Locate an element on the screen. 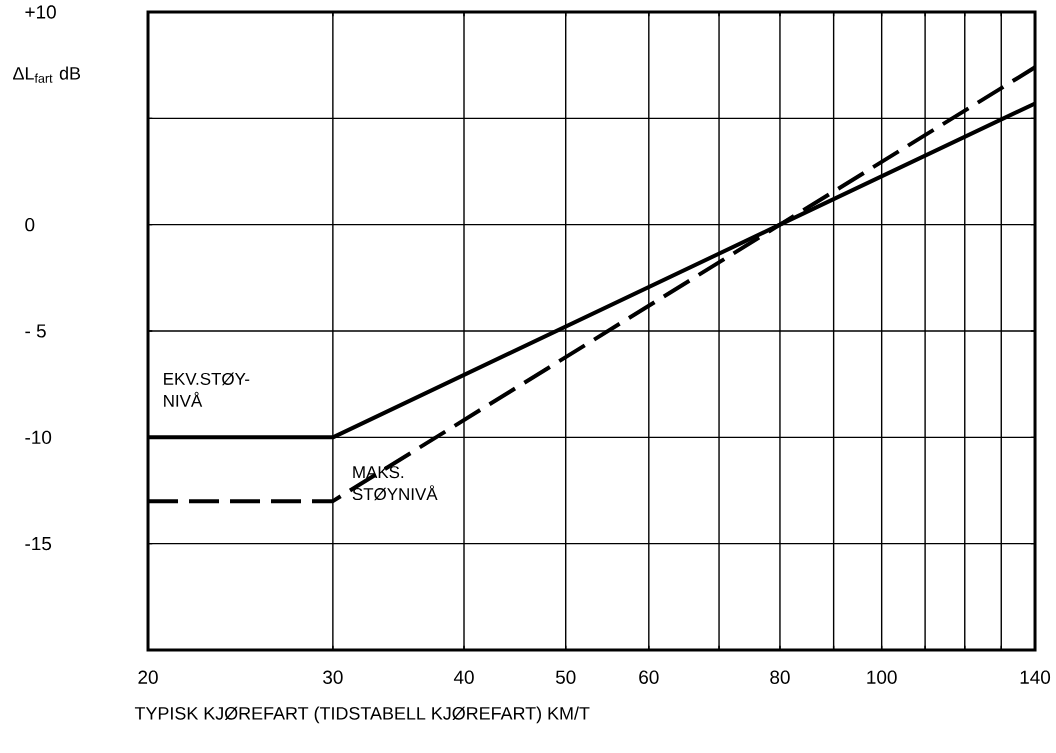  y-tick-label: - 5 is located at coordinates (35, 331).